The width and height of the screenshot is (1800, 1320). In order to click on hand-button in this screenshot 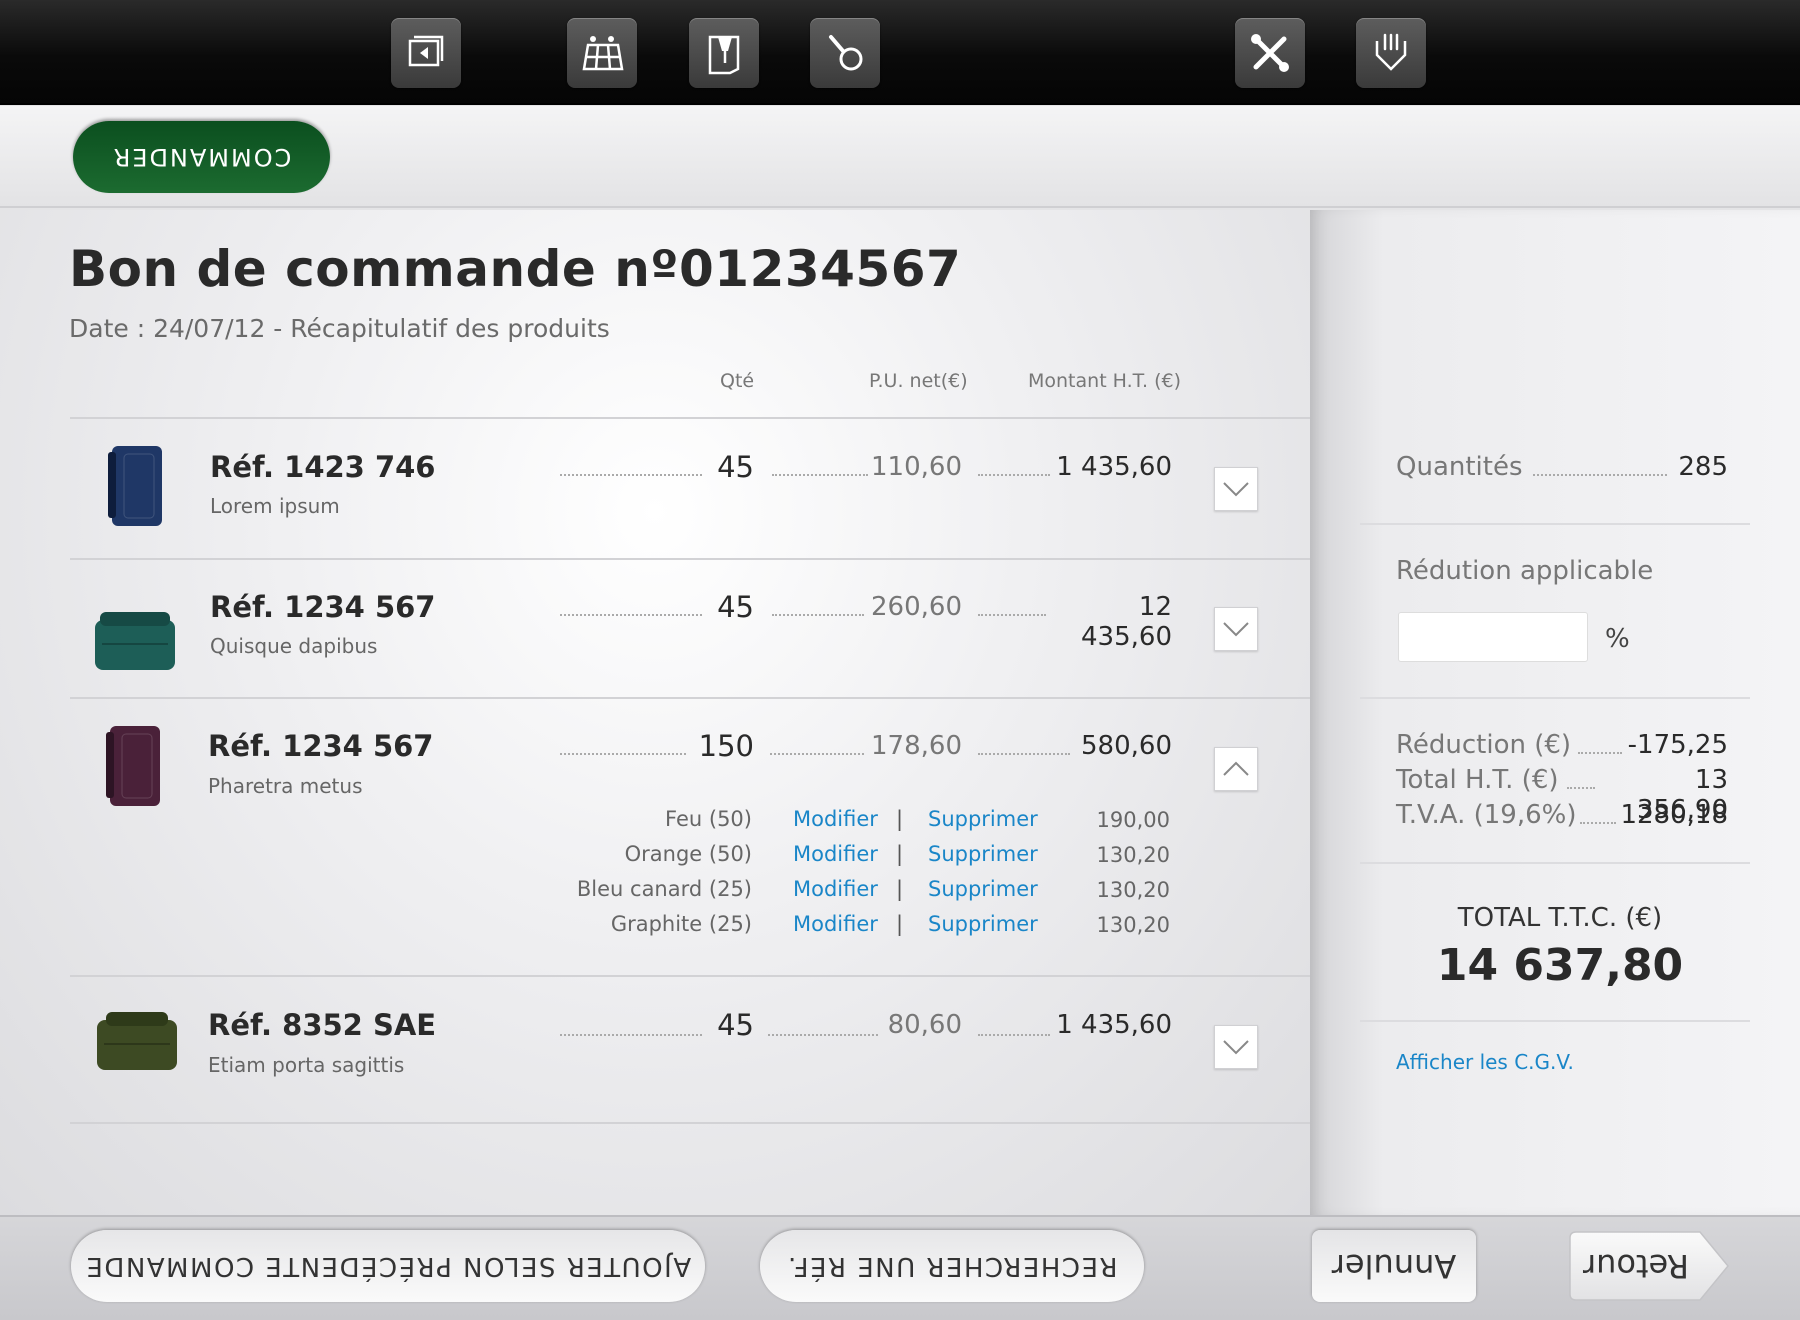, I will do `click(1391, 53)`.